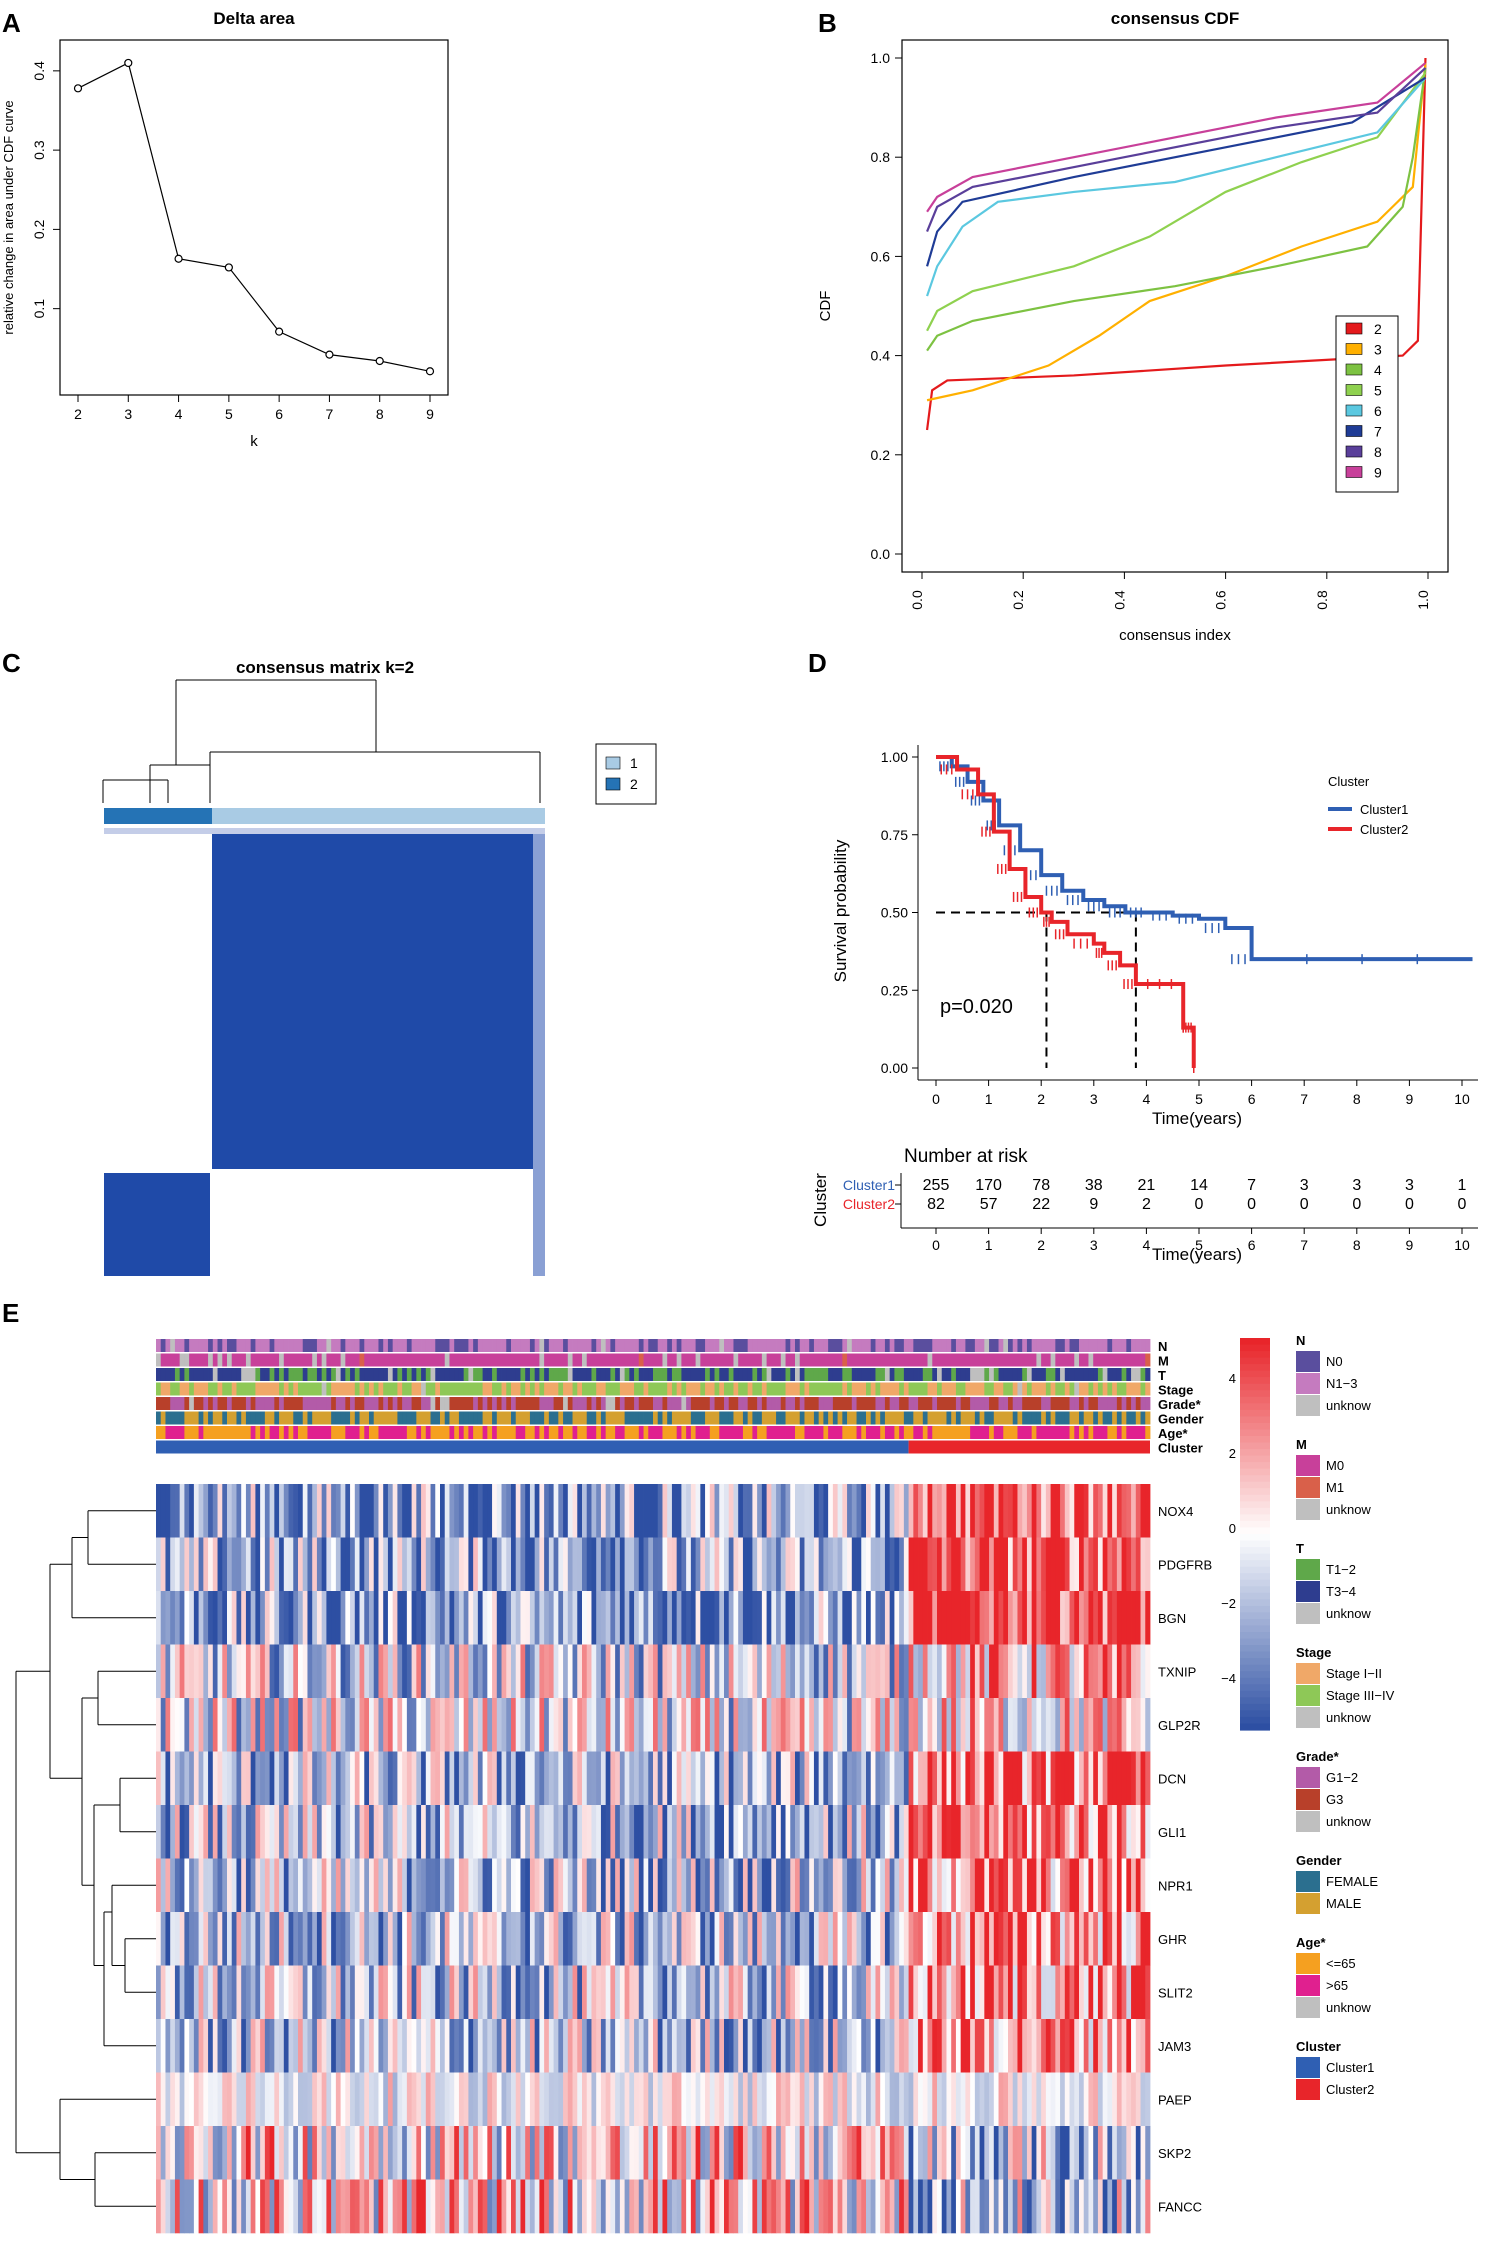 The image size is (1486, 2257). I want to click on cluster-1-block, so click(372, 1001).